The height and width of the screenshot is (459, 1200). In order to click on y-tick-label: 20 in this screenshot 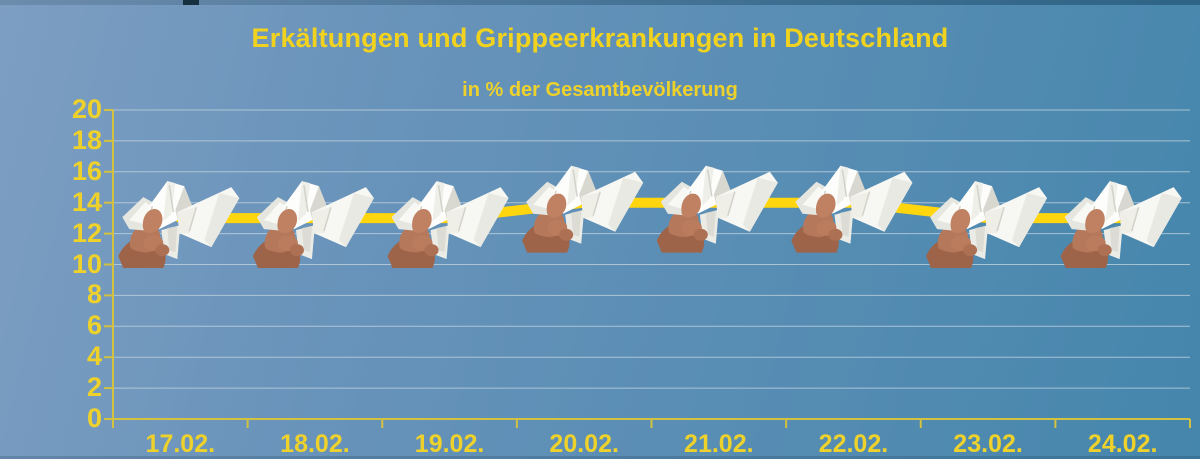, I will do `click(86, 109)`.